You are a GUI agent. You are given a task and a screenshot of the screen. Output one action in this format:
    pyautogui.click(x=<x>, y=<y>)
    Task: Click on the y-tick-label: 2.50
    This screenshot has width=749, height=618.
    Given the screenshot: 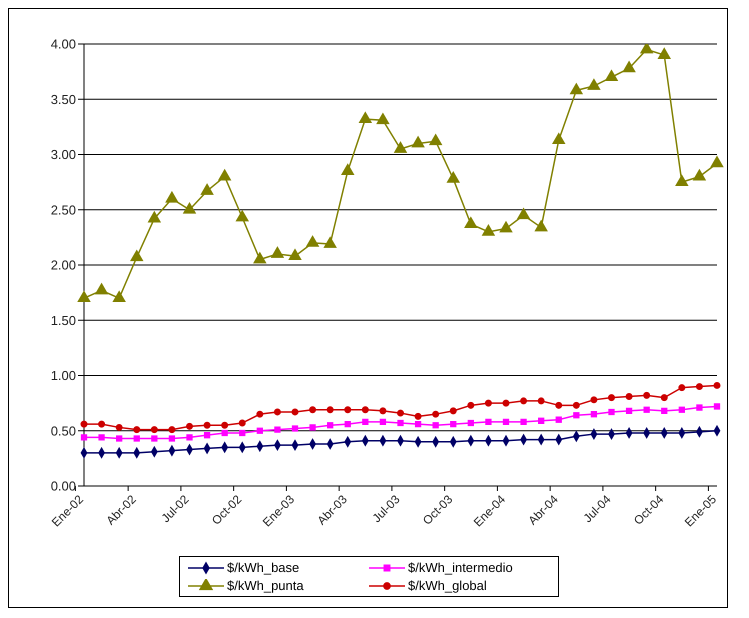 What is the action you would take?
    pyautogui.click(x=63, y=210)
    